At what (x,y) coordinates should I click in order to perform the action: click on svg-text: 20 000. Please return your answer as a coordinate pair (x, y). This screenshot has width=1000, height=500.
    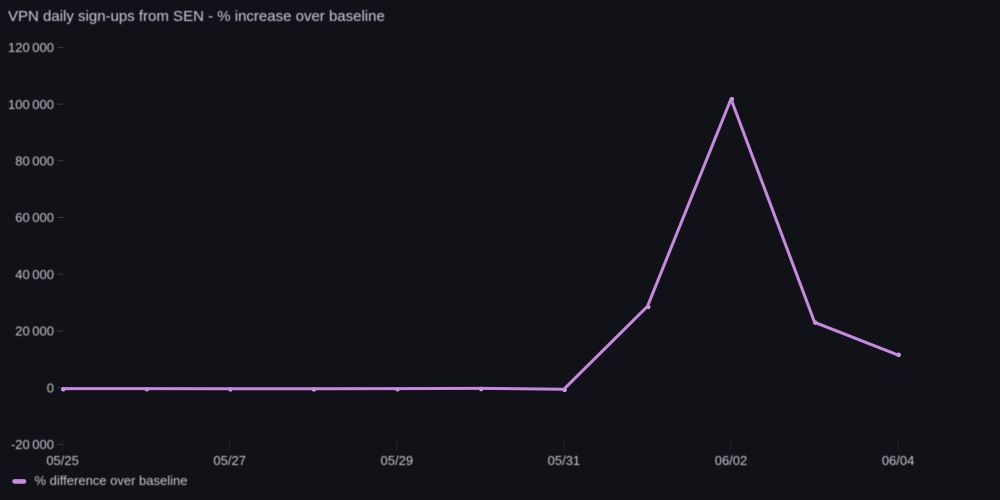
    Looking at the image, I should click on (34, 331).